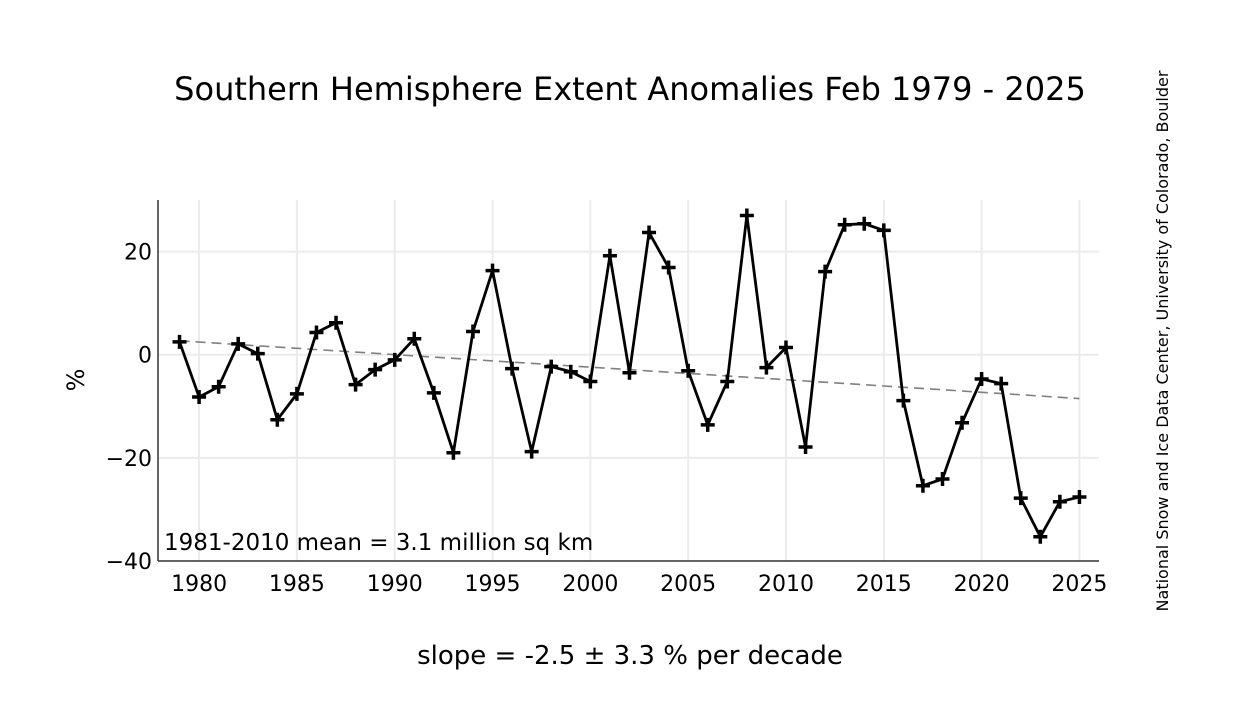  What do you see at coordinates (199, 584) in the screenshot?
I see `x-tick-label: 1980` at bounding box center [199, 584].